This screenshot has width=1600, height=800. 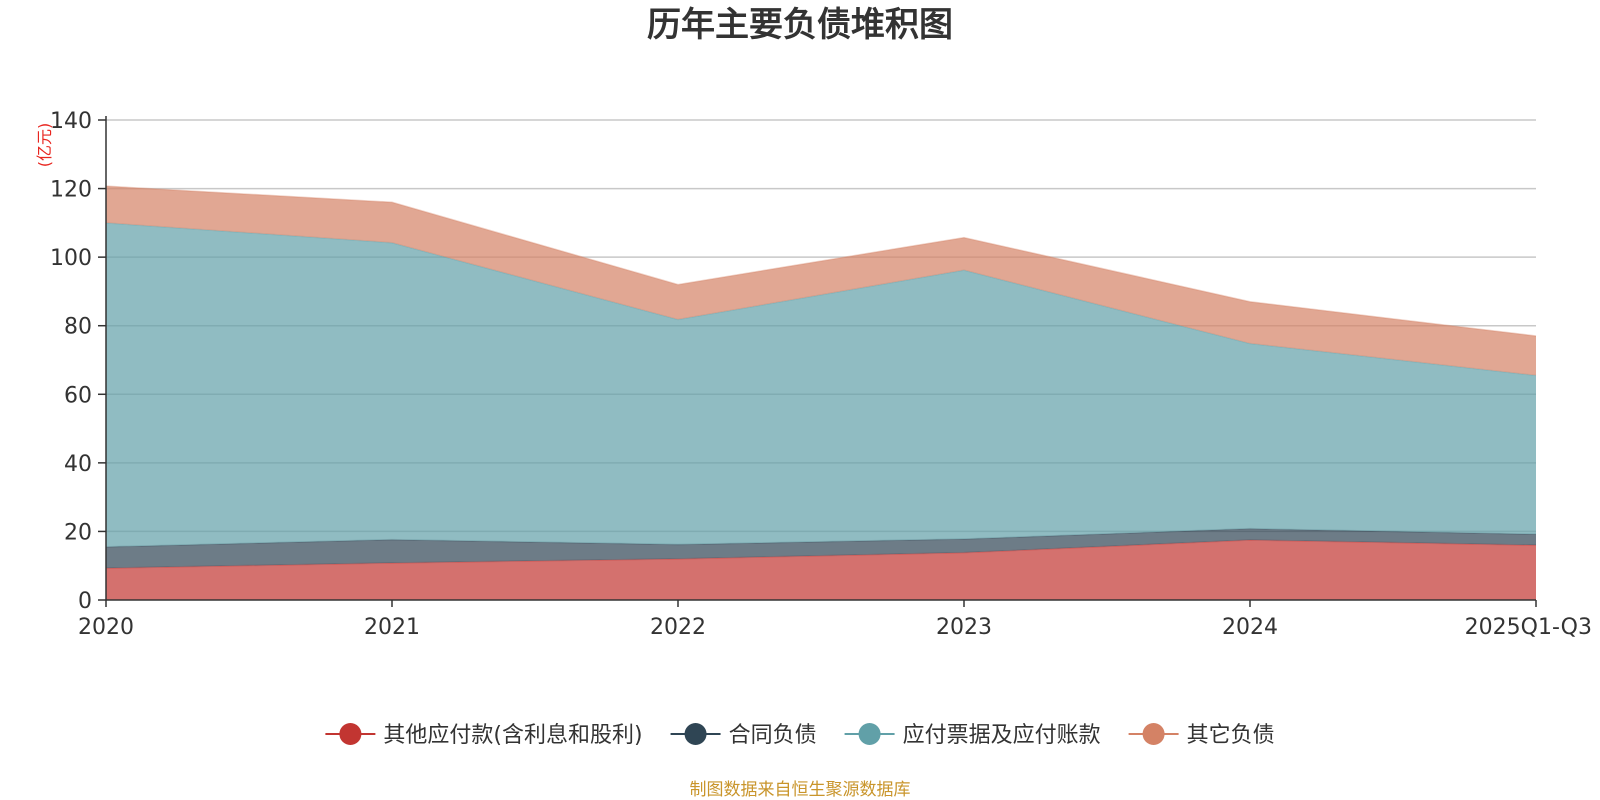 I want to click on x-tick-label: 2025Q1-Q3, so click(x=1528, y=627).